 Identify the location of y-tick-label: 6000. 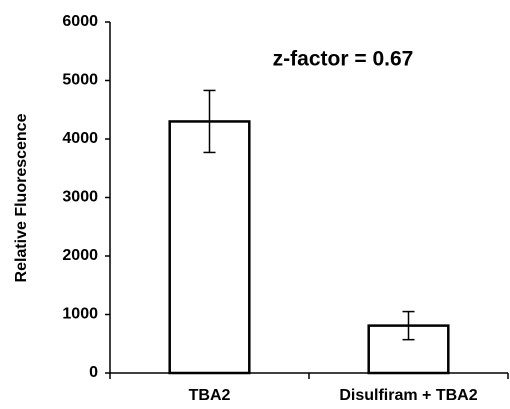
(80, 21).